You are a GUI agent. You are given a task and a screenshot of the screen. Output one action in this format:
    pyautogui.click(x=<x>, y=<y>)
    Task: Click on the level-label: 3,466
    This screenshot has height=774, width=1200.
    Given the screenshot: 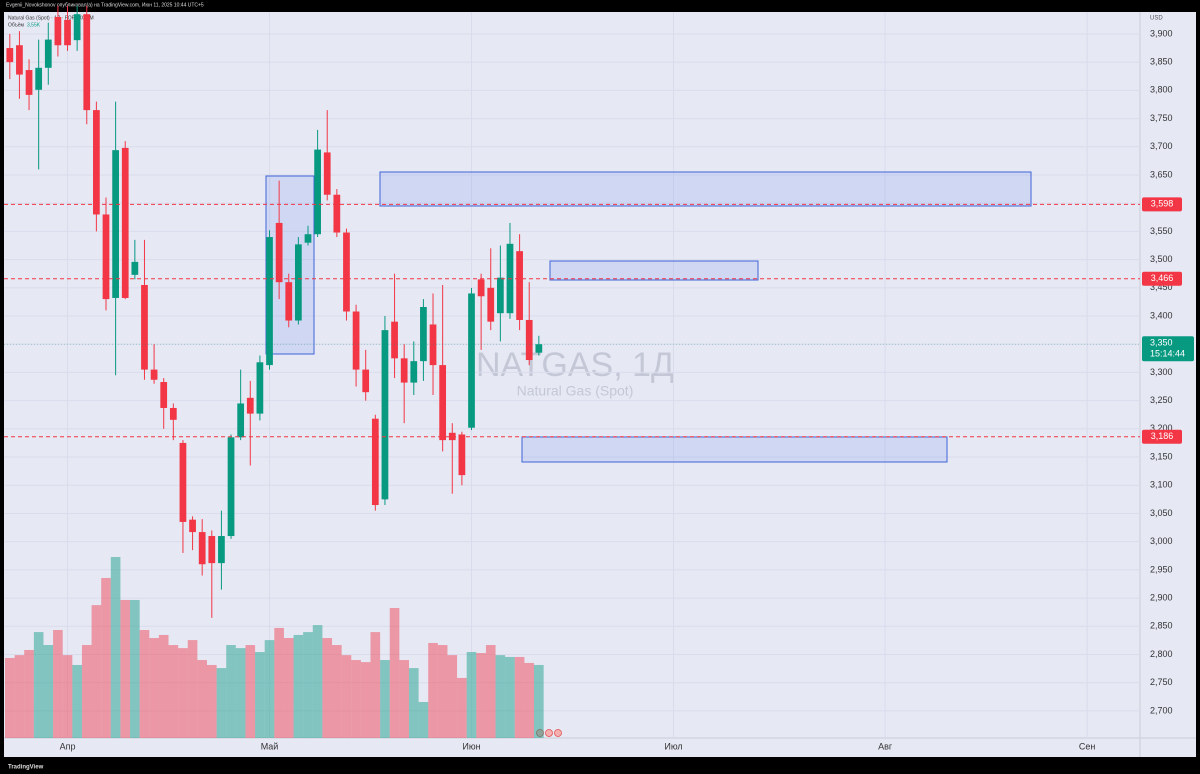 What is the action you would take?
    pyautogui.click(x=1162, y=278)
    